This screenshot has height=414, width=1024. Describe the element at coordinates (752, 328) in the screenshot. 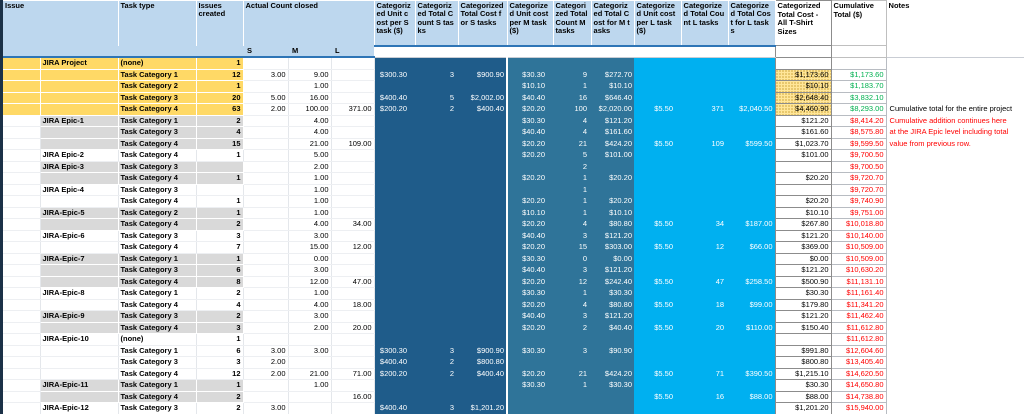

I see `cell-l-cost: $110.00` at that location.